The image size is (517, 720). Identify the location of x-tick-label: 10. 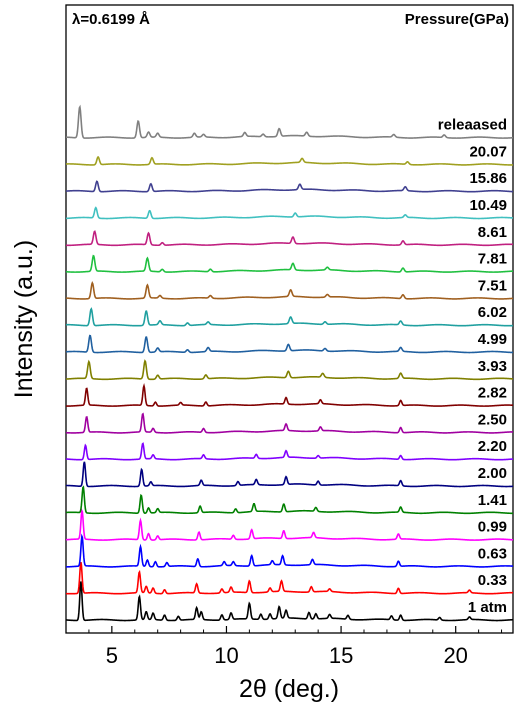
(226, 655).